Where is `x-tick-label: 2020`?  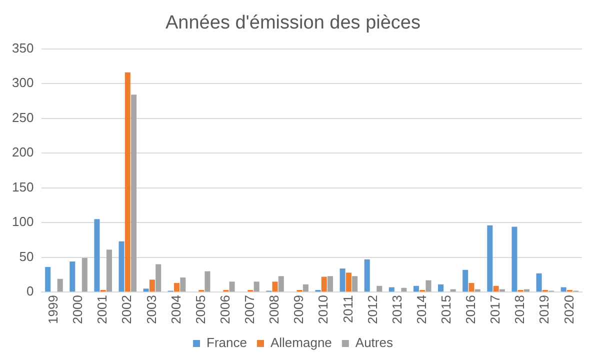 x-tick-label: 2020 is located at coordinates (568, 309).